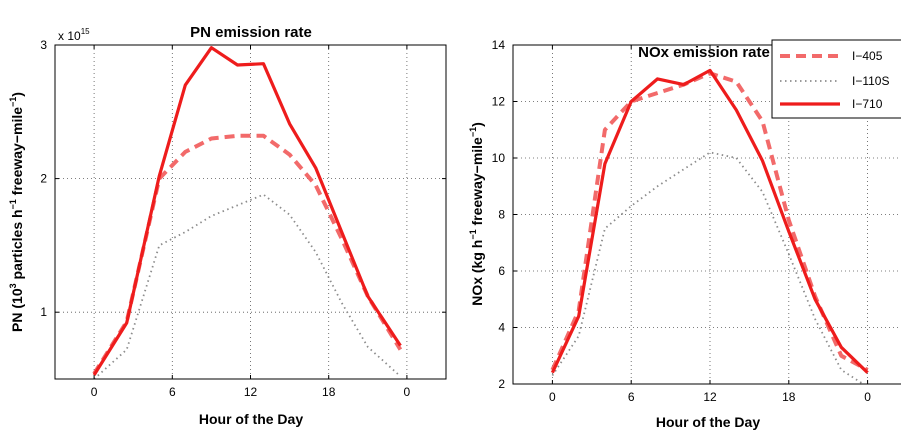 The height and width of the screenshot is (431, 901). What do you see at coordinates (867, 56) in the screenshot?
I see `legend-label-i405: I−405` at bounding box center [867, 56].